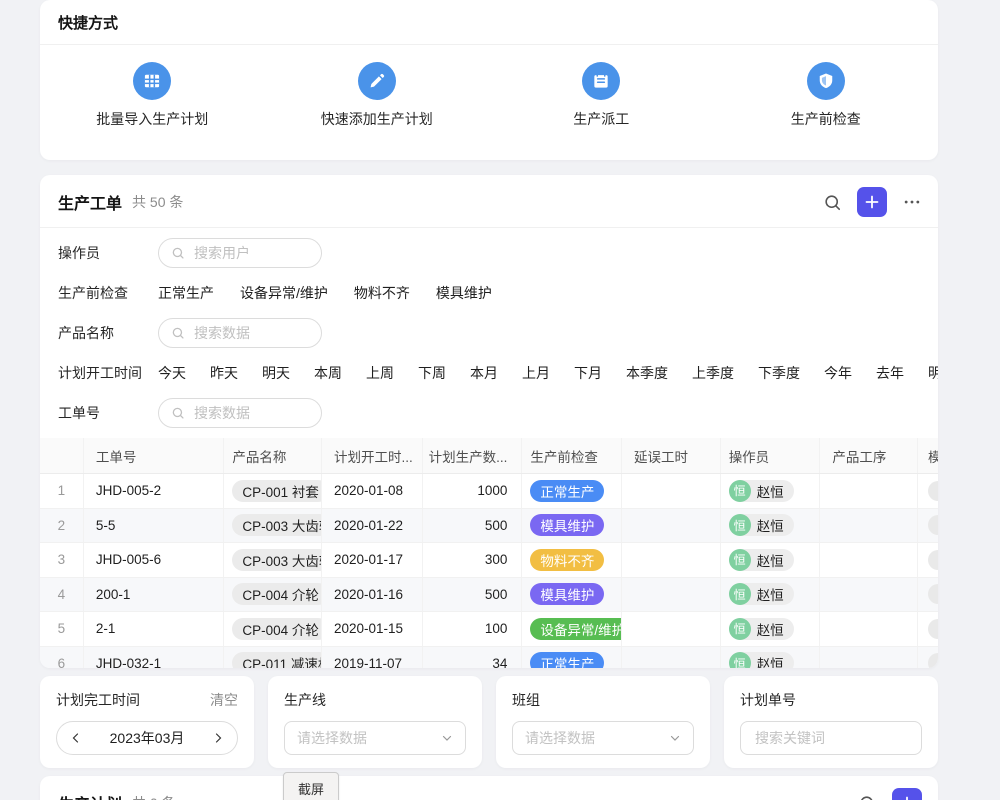 This screenshot has width=1000, height=800. I want to click on filter-option: 上周, so click(380, 373).